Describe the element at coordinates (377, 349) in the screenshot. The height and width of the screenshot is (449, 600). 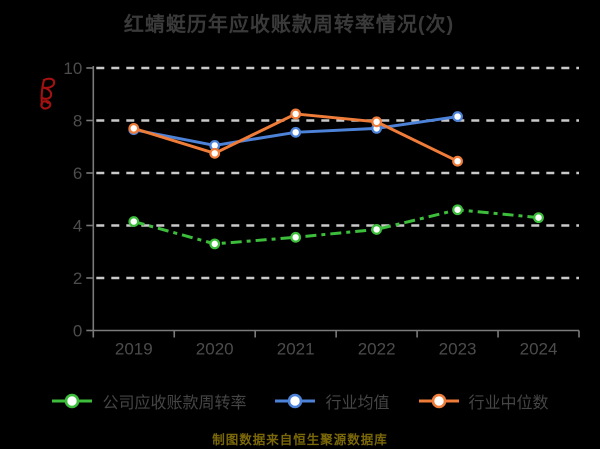
I see `x-category-label-2022: 2022` at that location.